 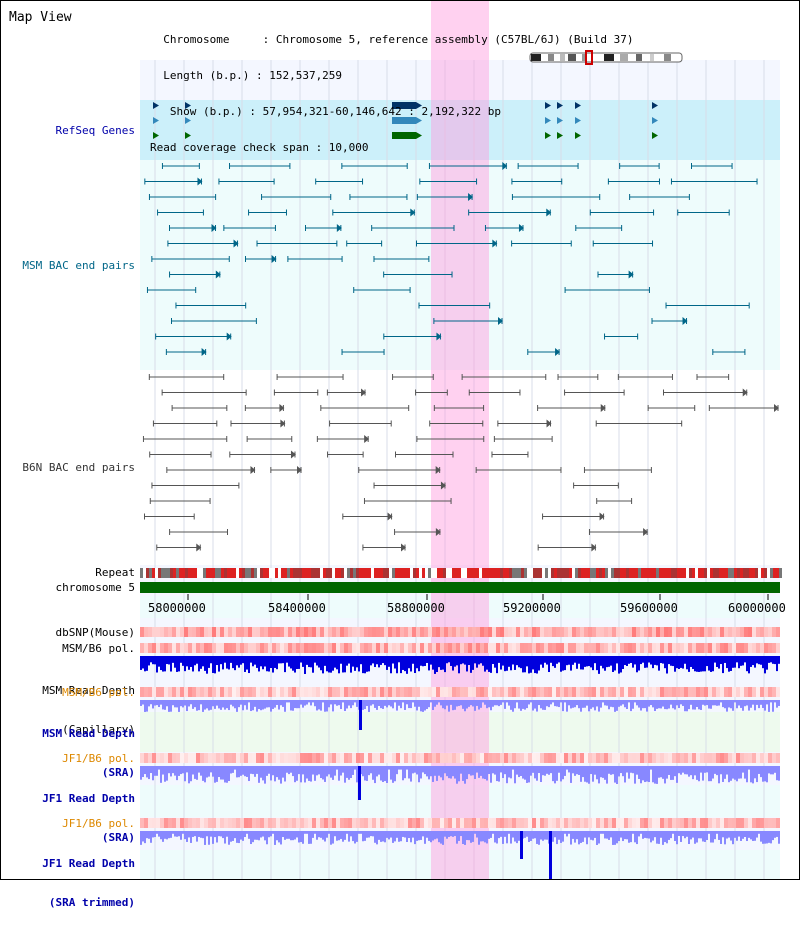 I want to click on track-label-jf1-depth: JF1 Read Depth (SRA), so click(x=68, y=818).